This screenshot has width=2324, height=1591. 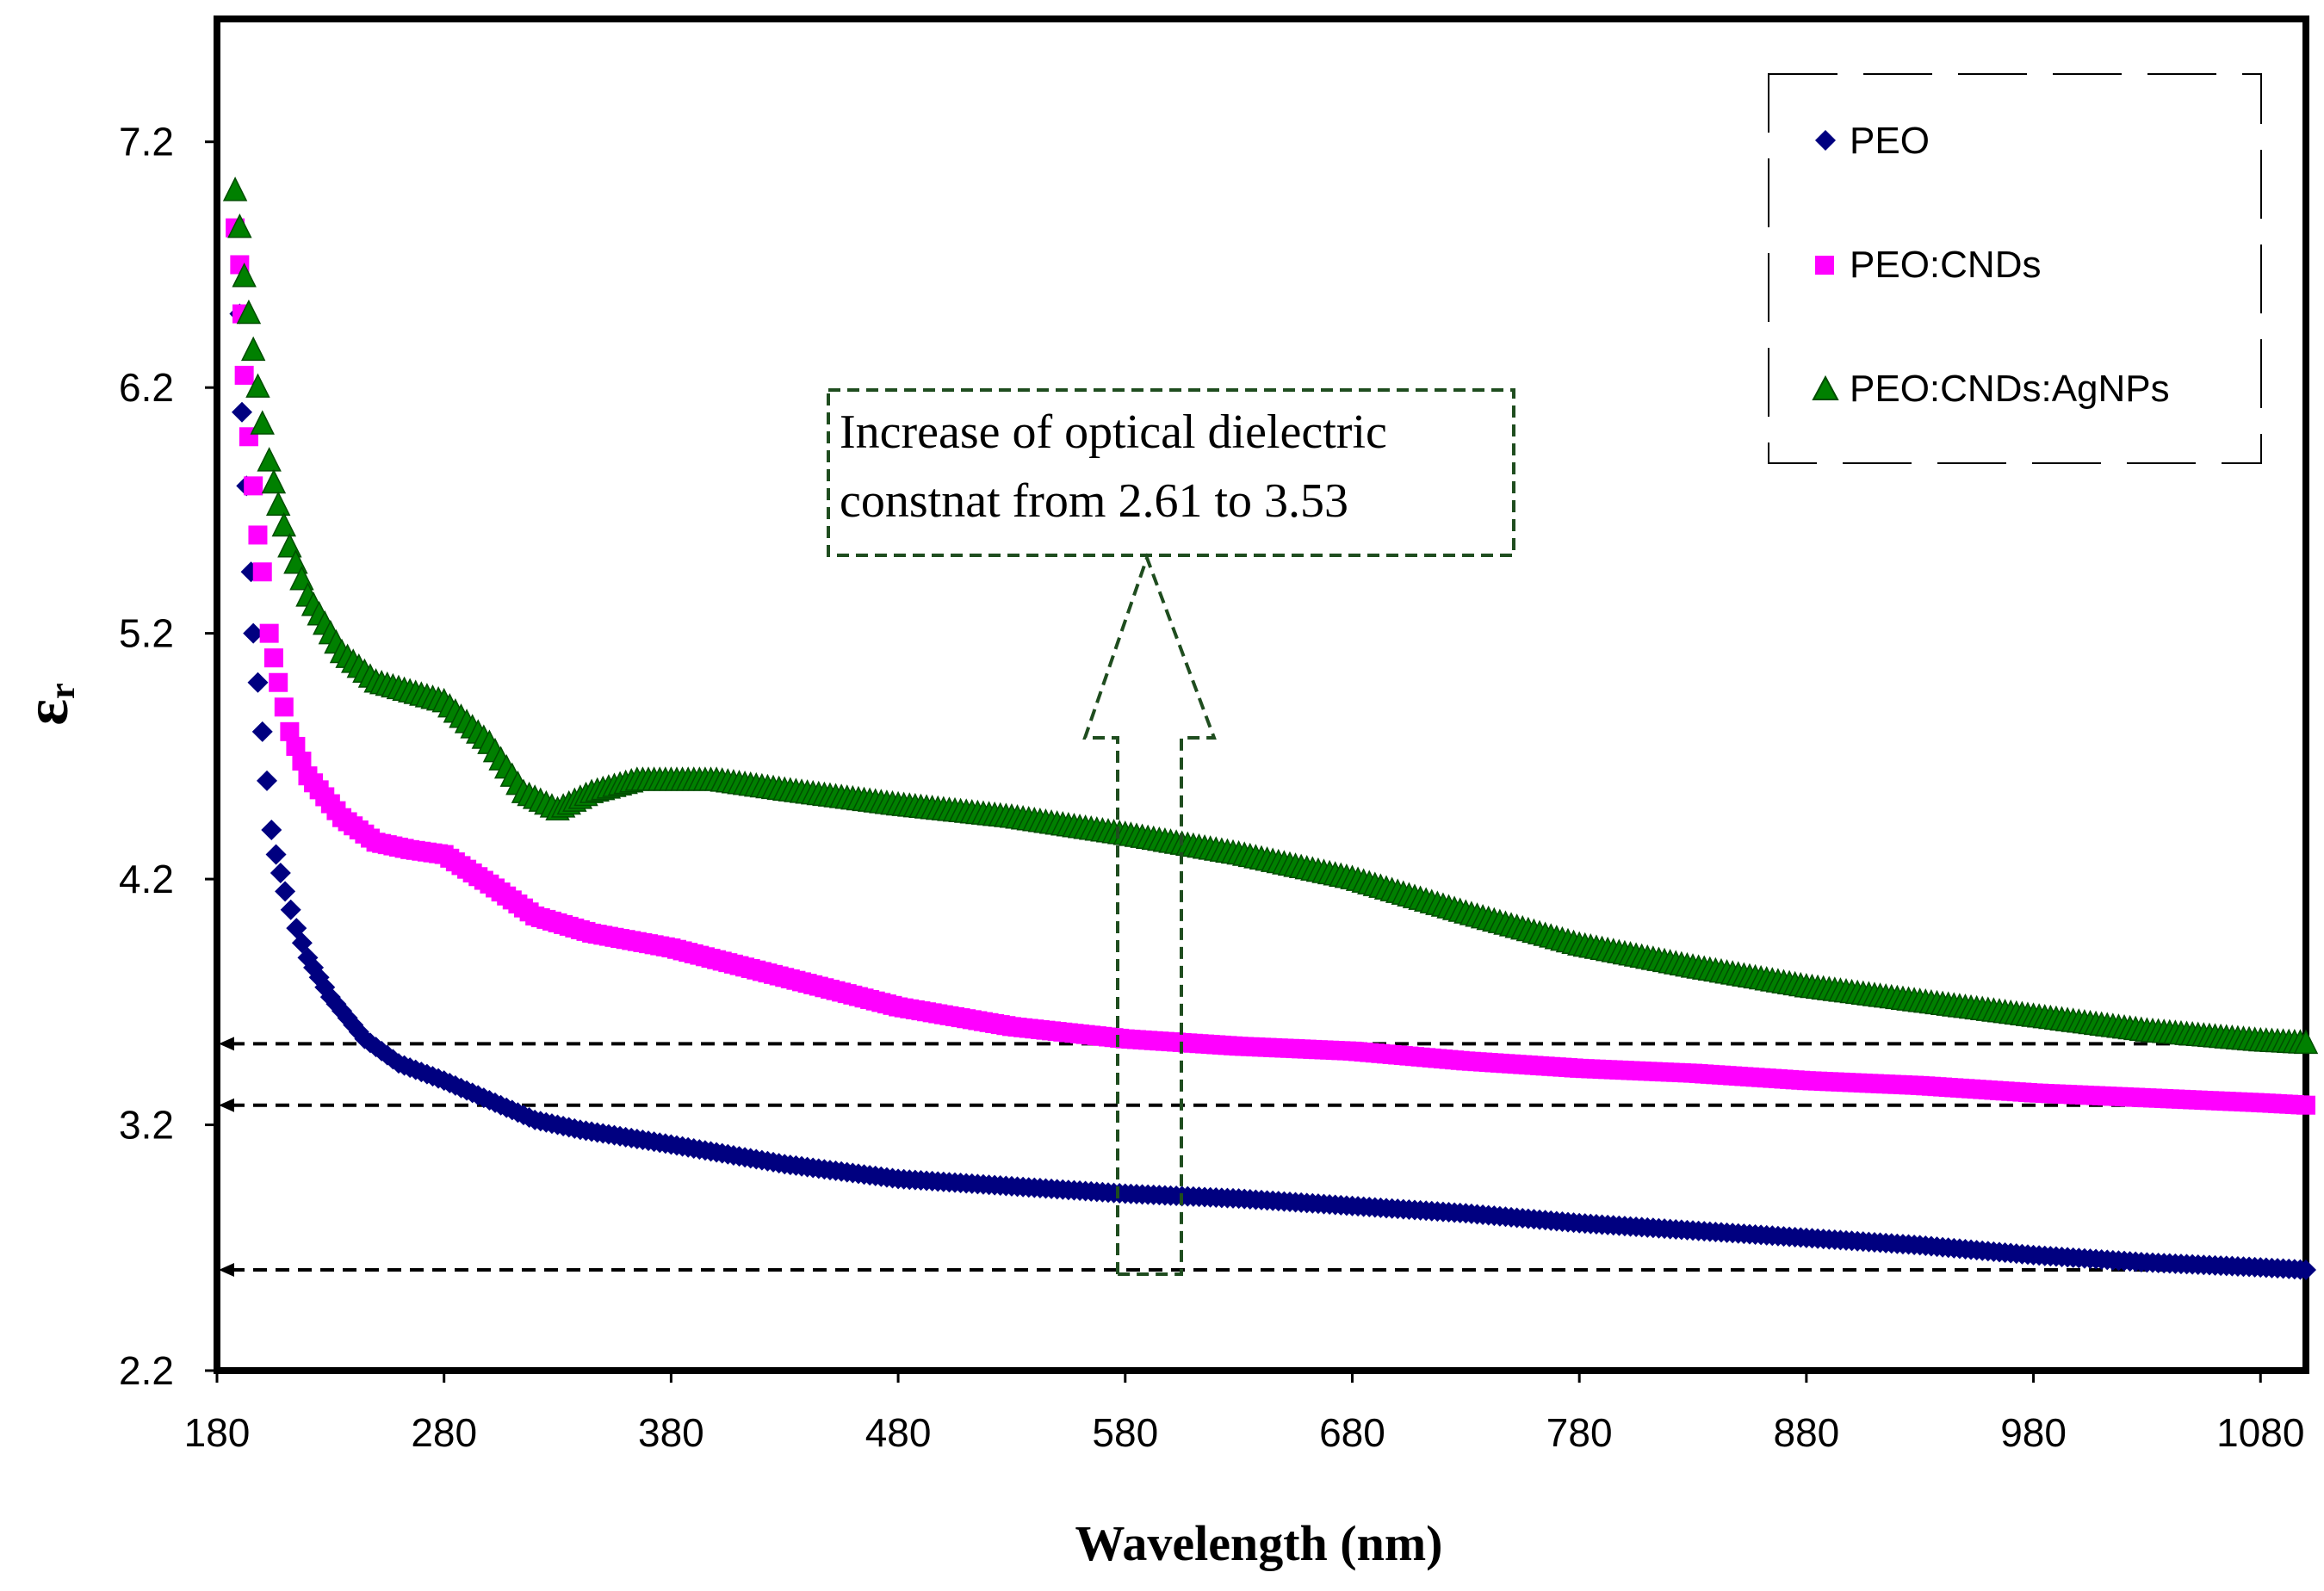 I want to click on legend-label-peo-cnds: PEO:CNDs, so click(x=1945, y=265).